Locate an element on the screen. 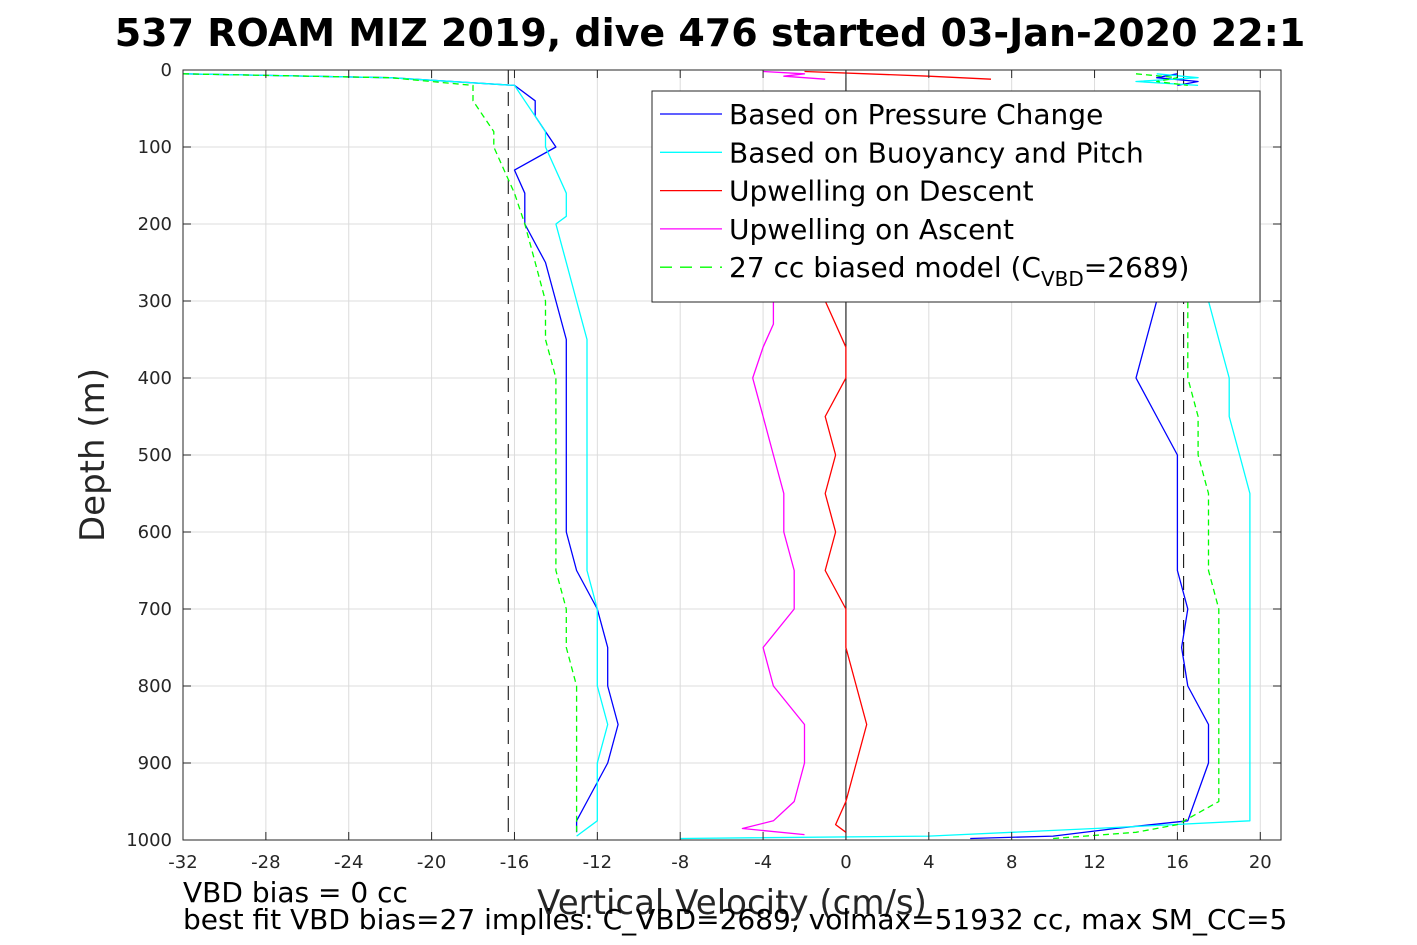 The height and width of the screenshot is (945, 1417). legend-box is located at coordinates (956, 196).